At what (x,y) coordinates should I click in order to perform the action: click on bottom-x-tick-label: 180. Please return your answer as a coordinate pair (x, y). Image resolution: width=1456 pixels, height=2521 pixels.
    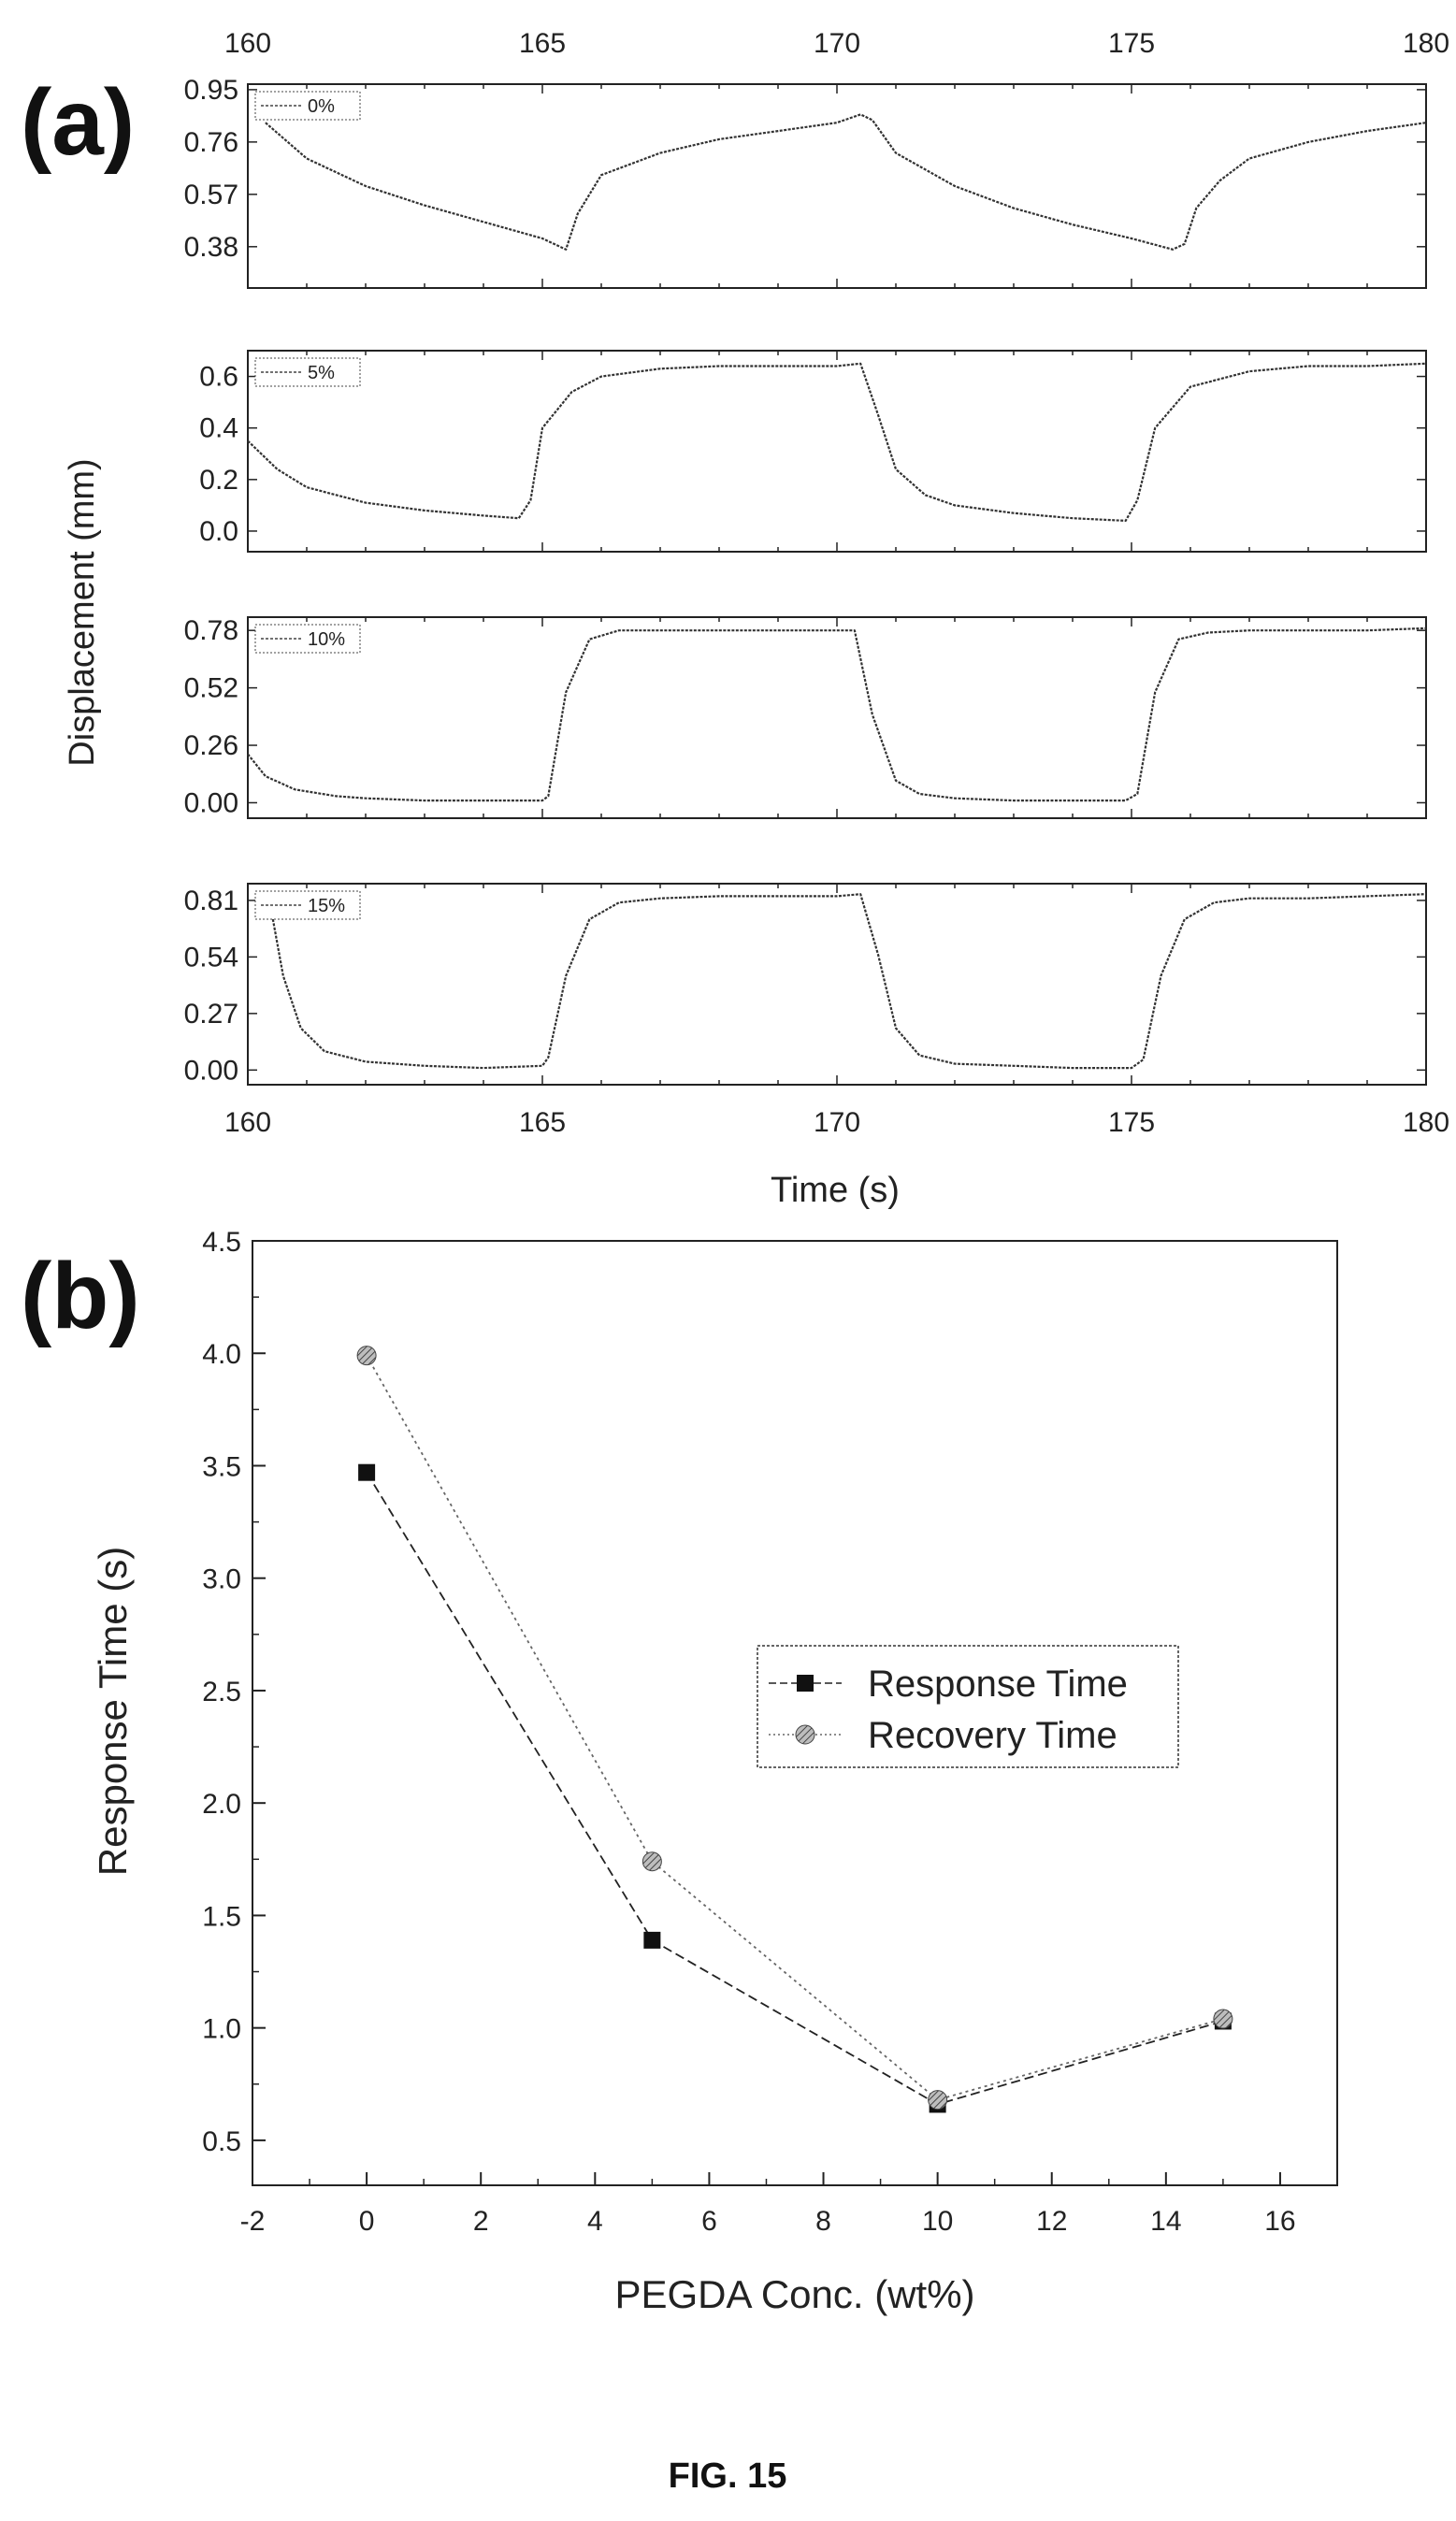
    Looking at the image, I should click on (1426, 1122).